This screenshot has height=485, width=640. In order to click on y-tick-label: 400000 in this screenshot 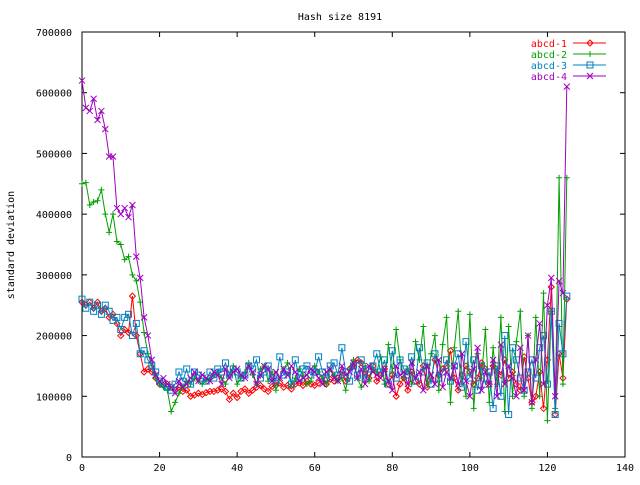, I will do `click(54, 215)`.